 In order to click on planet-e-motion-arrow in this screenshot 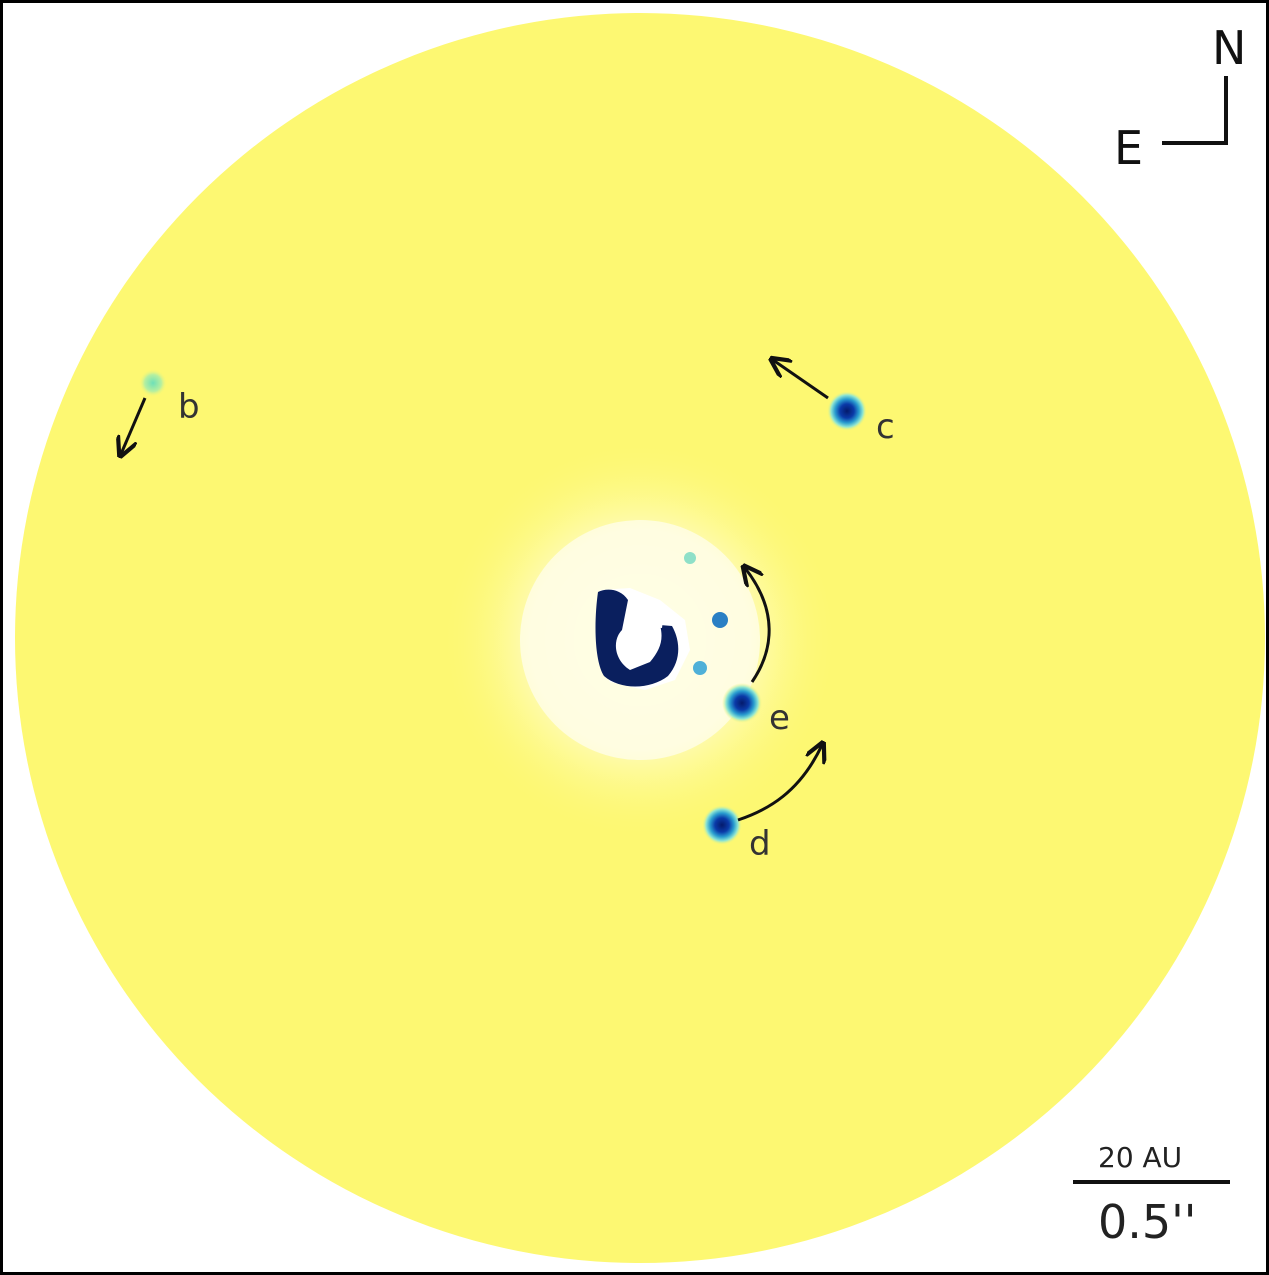, I will do `click(758, 625)`.